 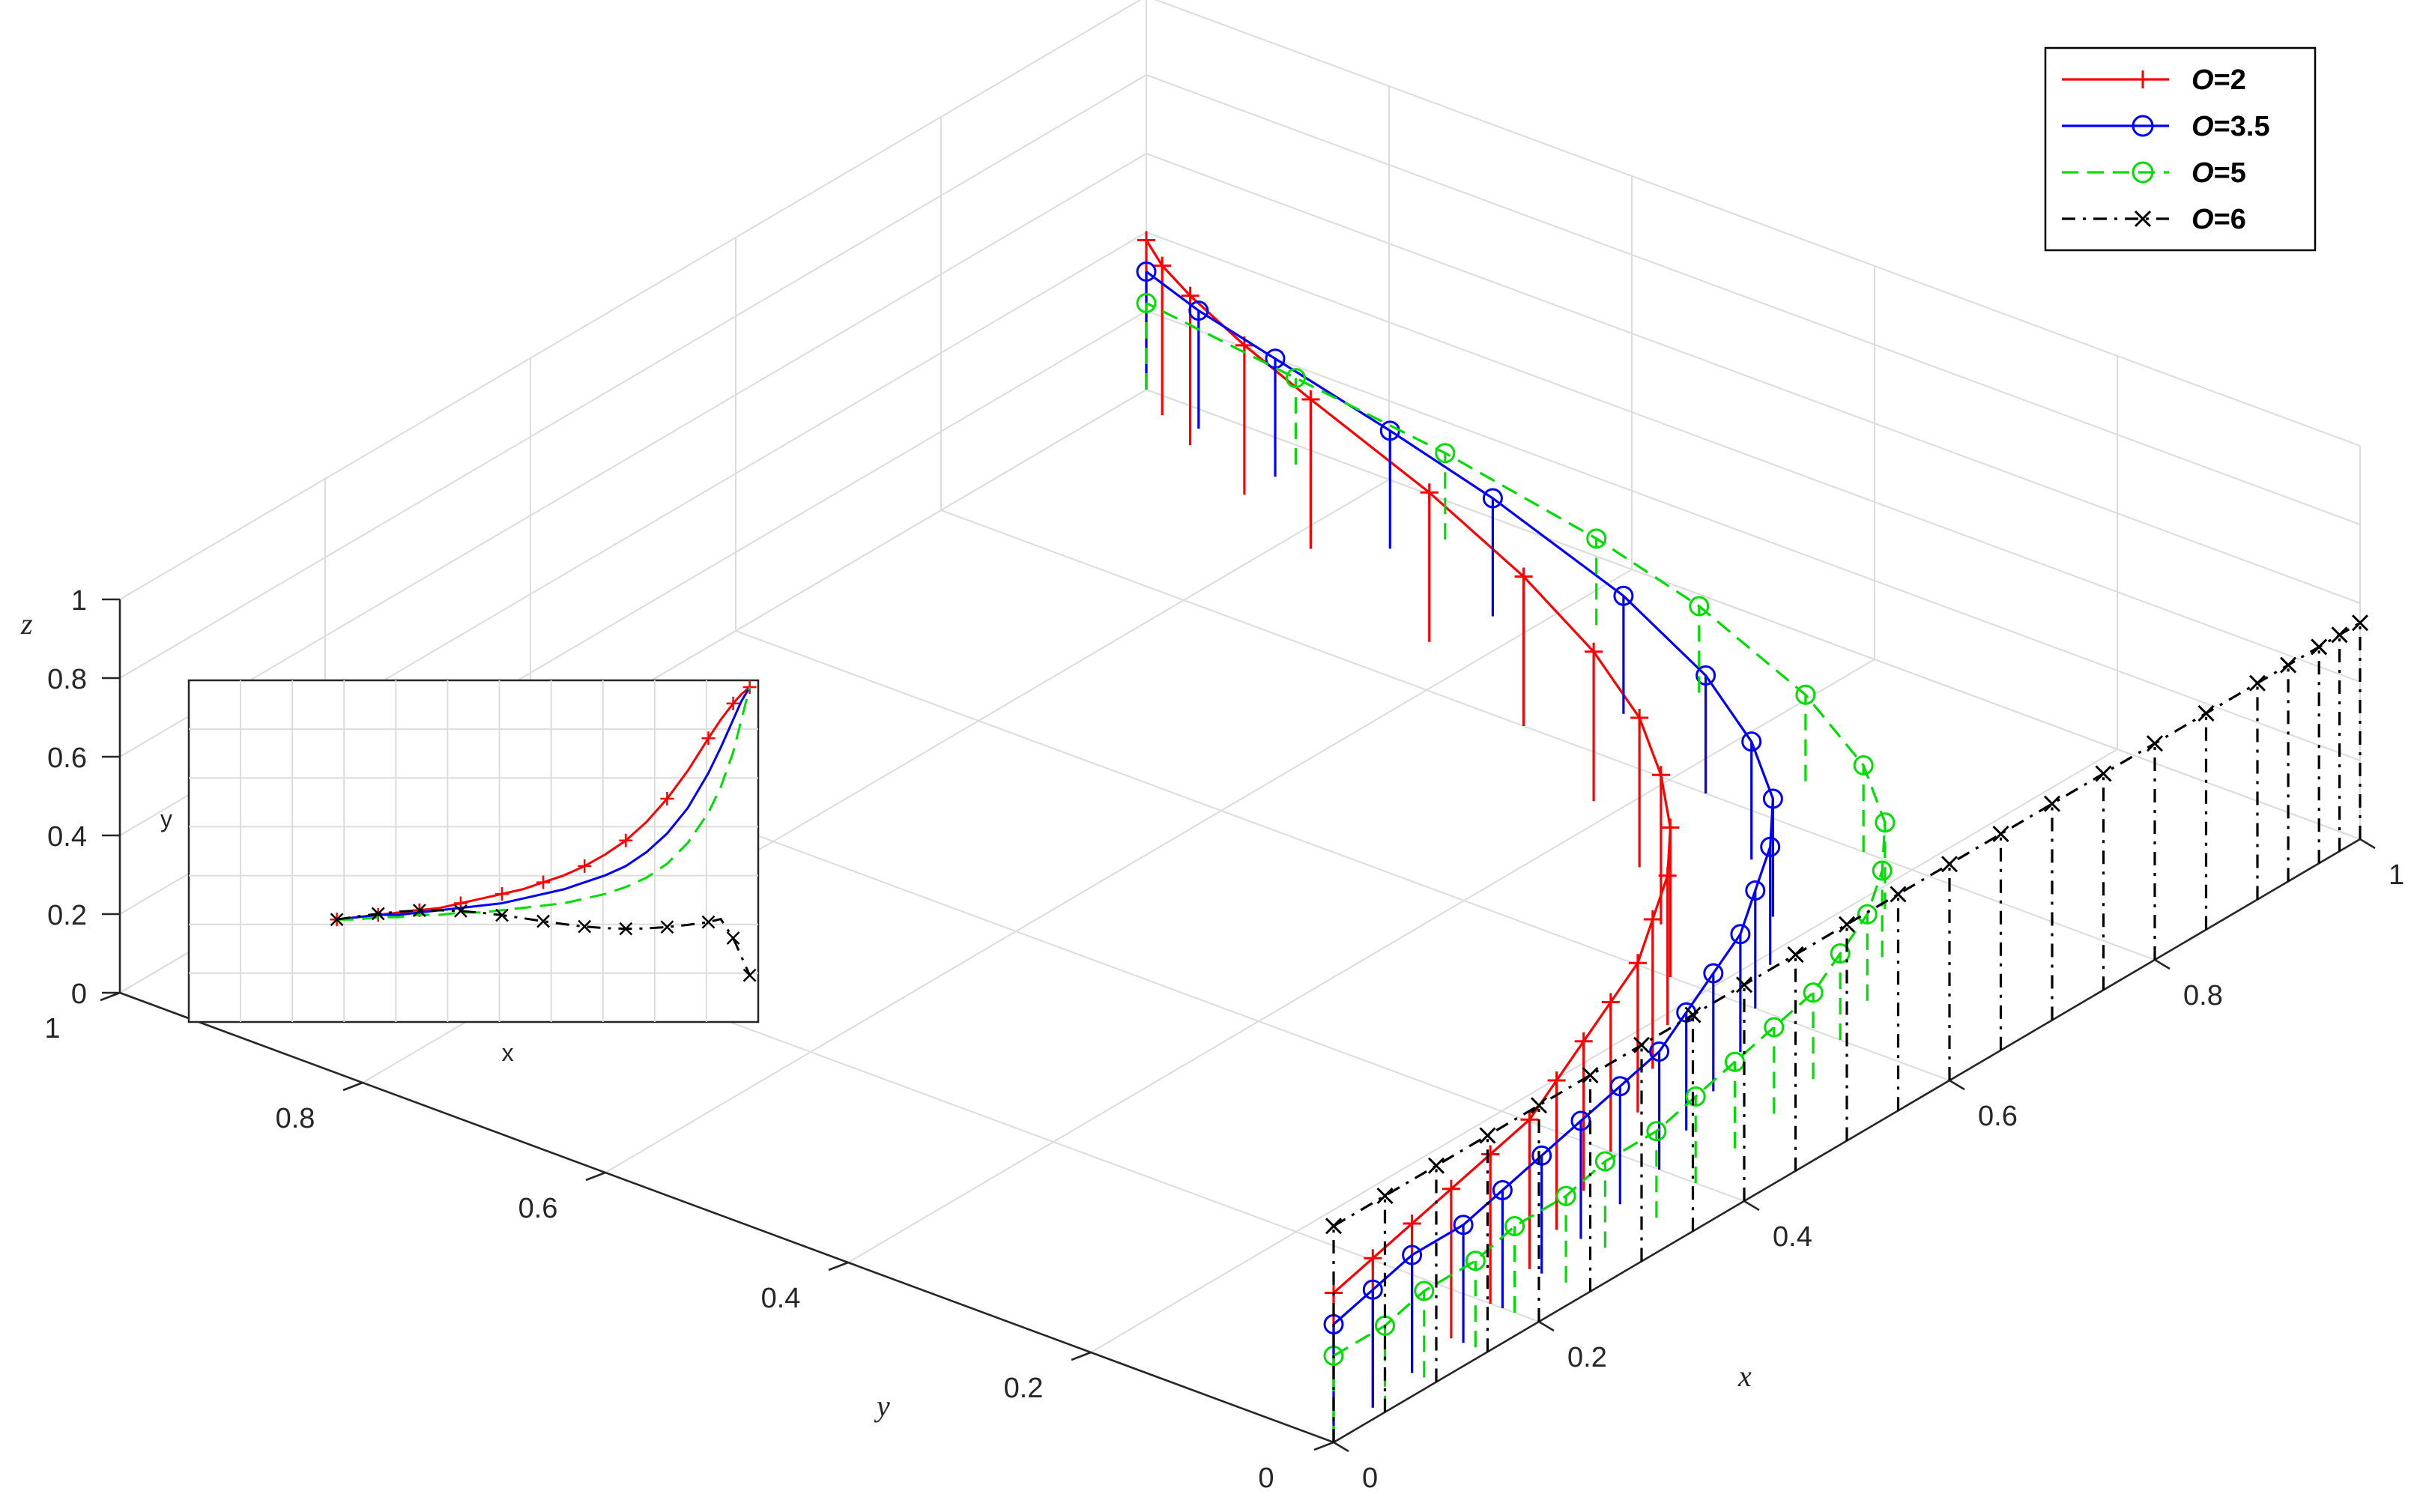 What do you see at coordinates (2230, 80) in the screenshot?
I see `legend-label-value: =2` at bounding box center [2230, 80].